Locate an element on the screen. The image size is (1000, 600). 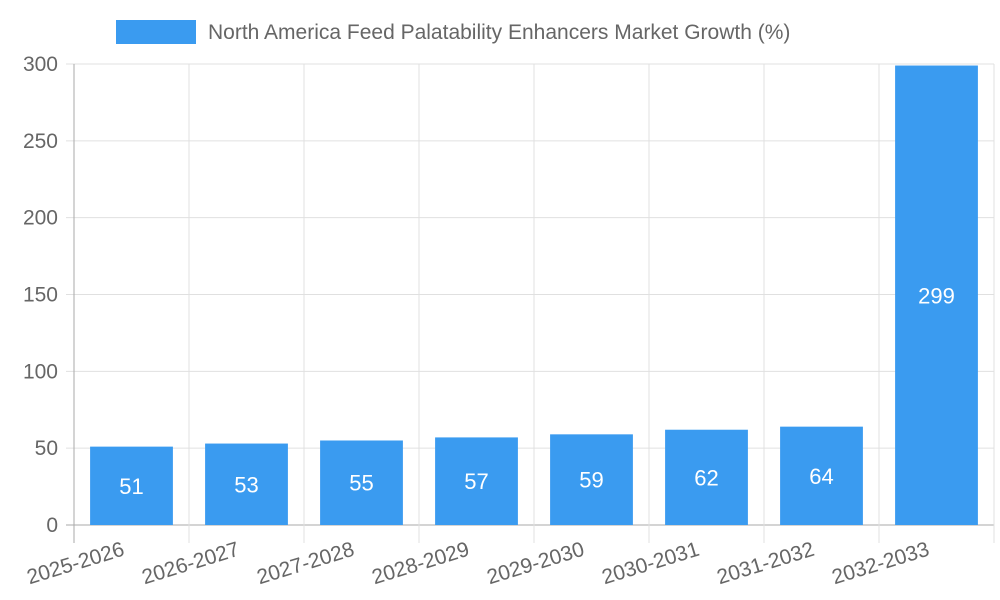
y-tick-label: 150 is located at coordinates (40, 295).